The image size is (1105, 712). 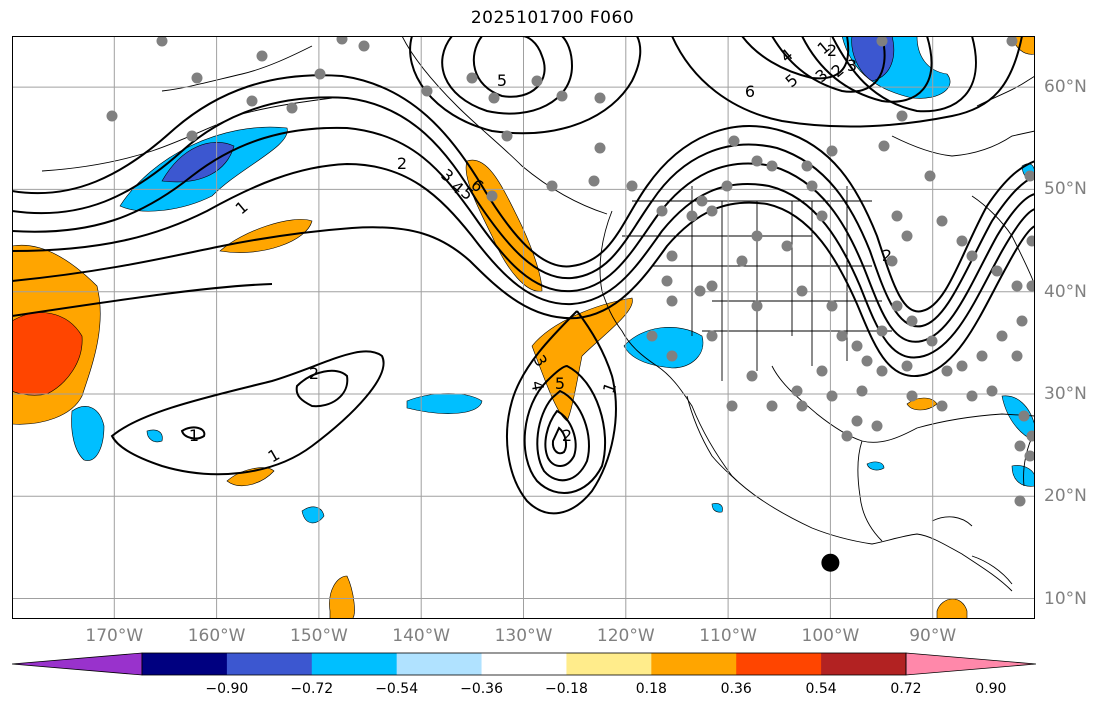 I want to click on colorbar-tick-label: 0.54, so click(x=821, y=689).